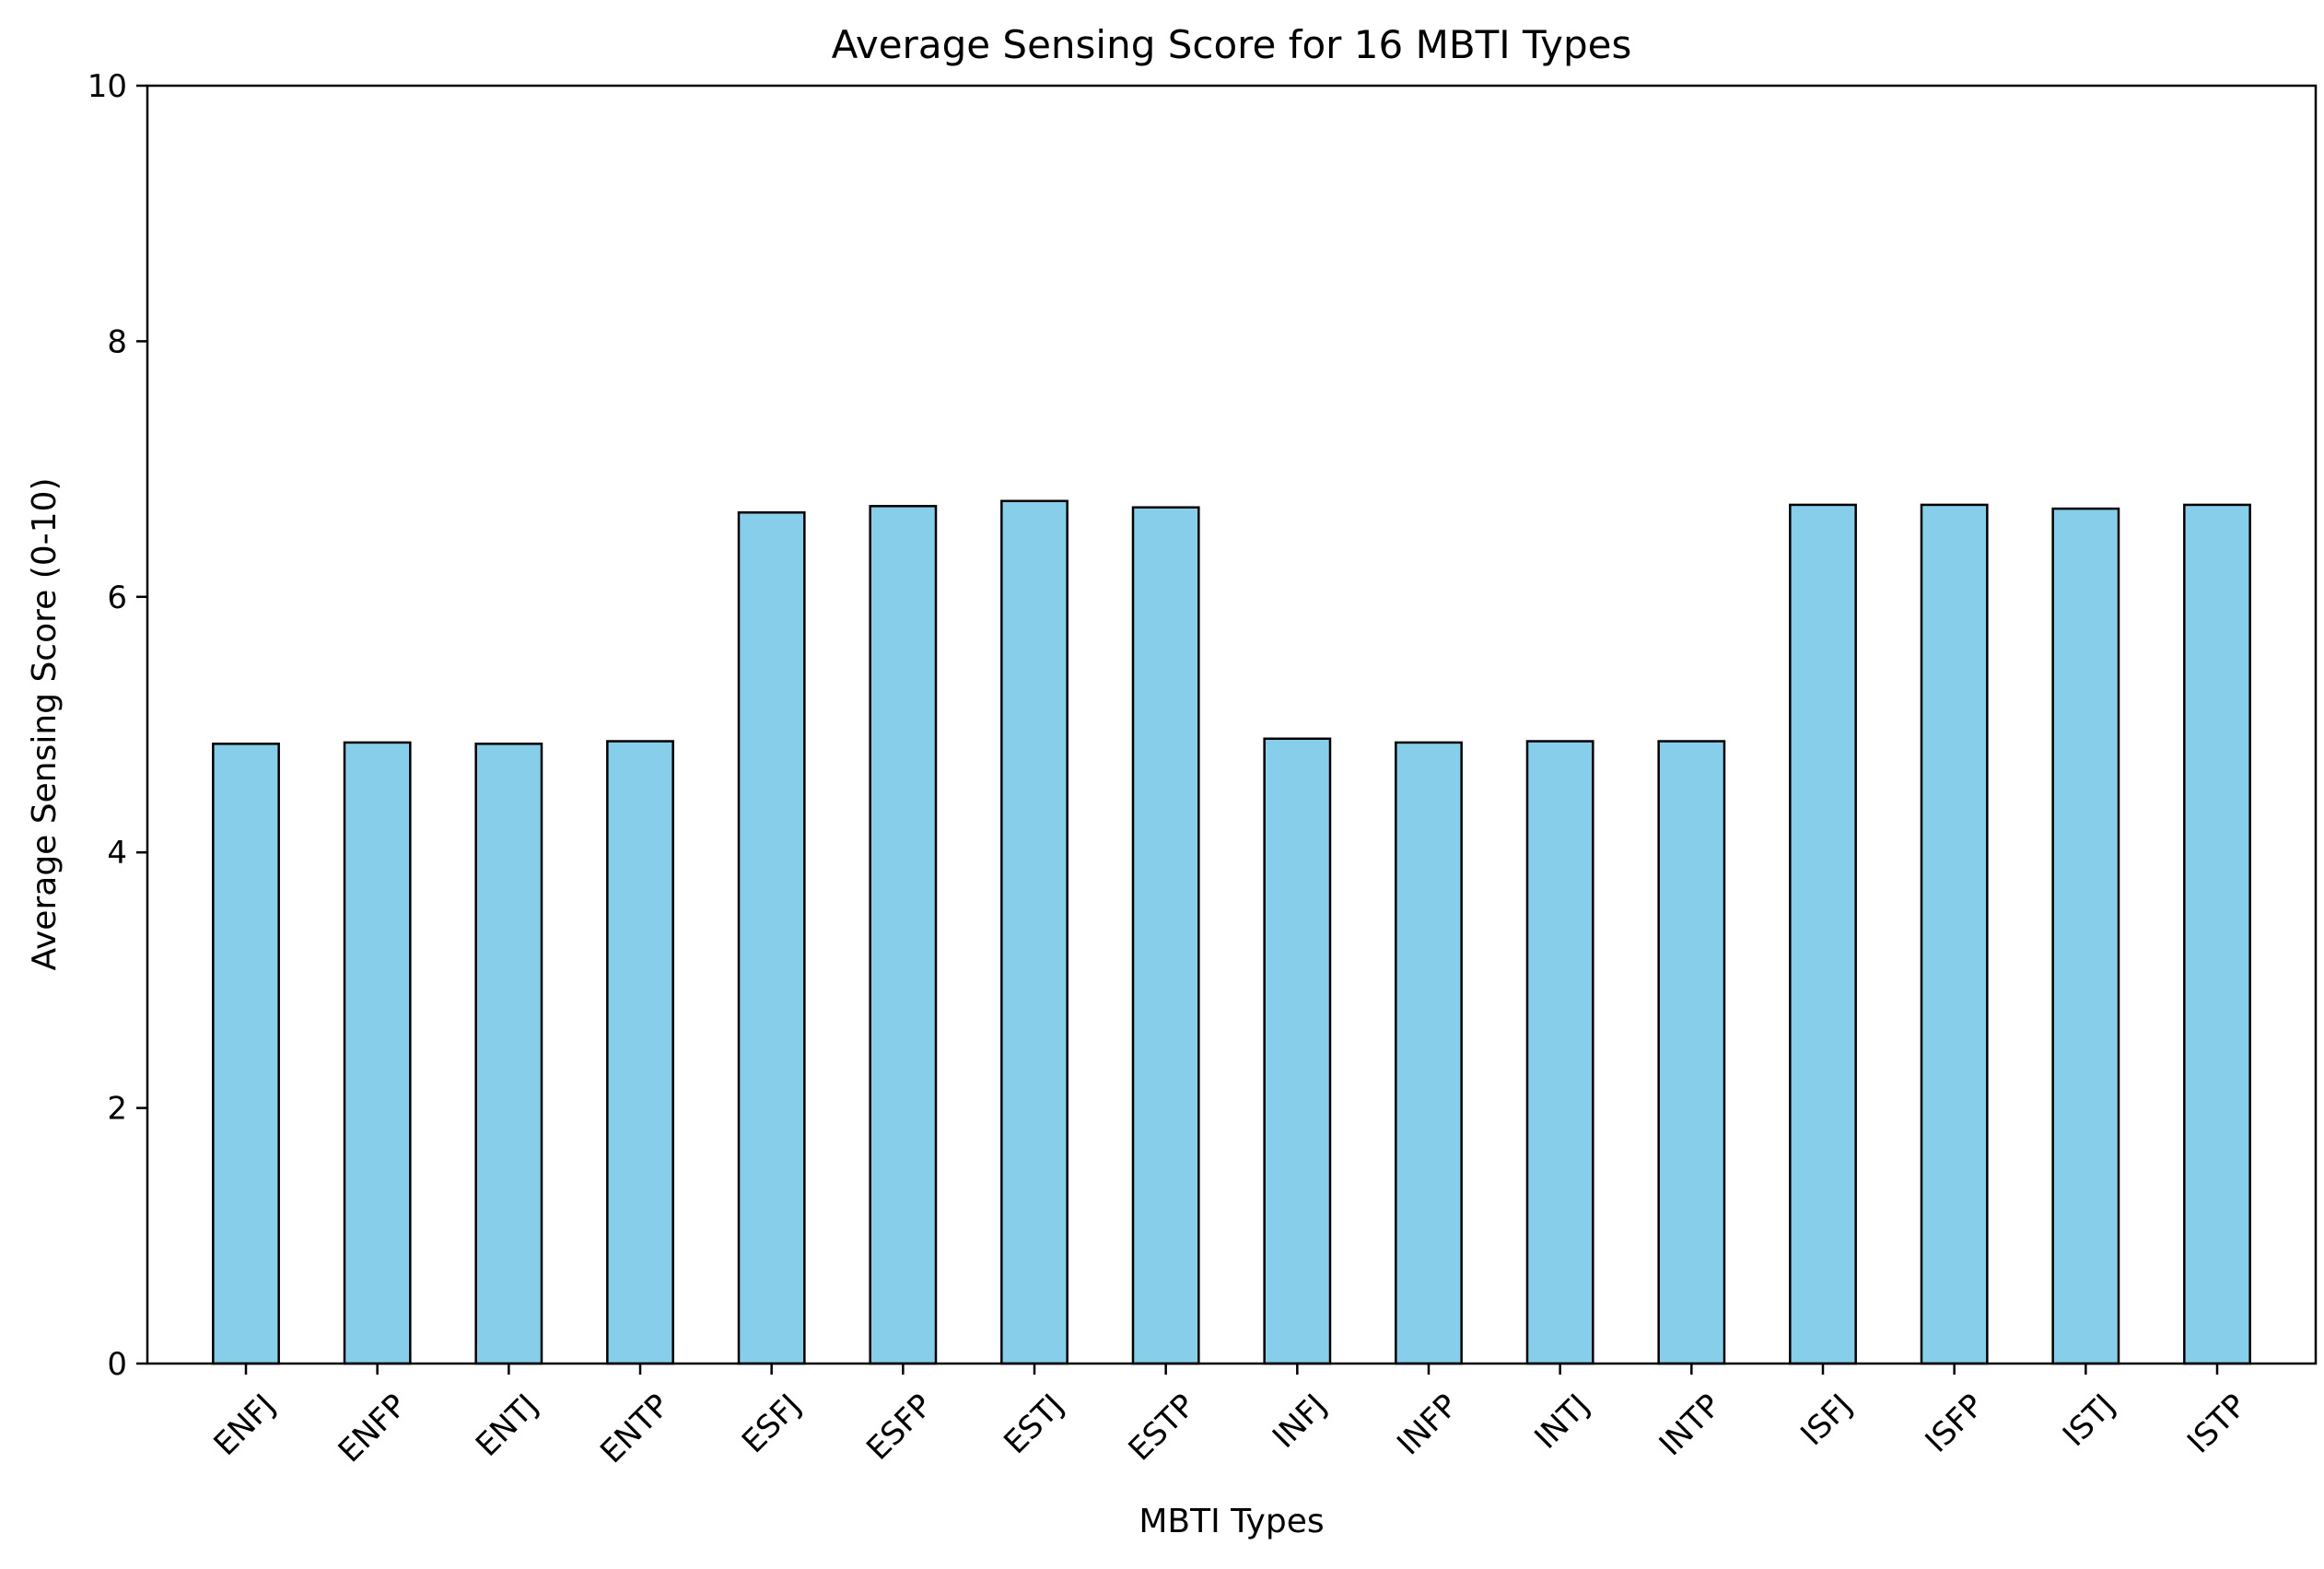  Describe the element at coordinates (1300, 1422) in the screenshot. I see `x-tick-label: INFJ` at that location.